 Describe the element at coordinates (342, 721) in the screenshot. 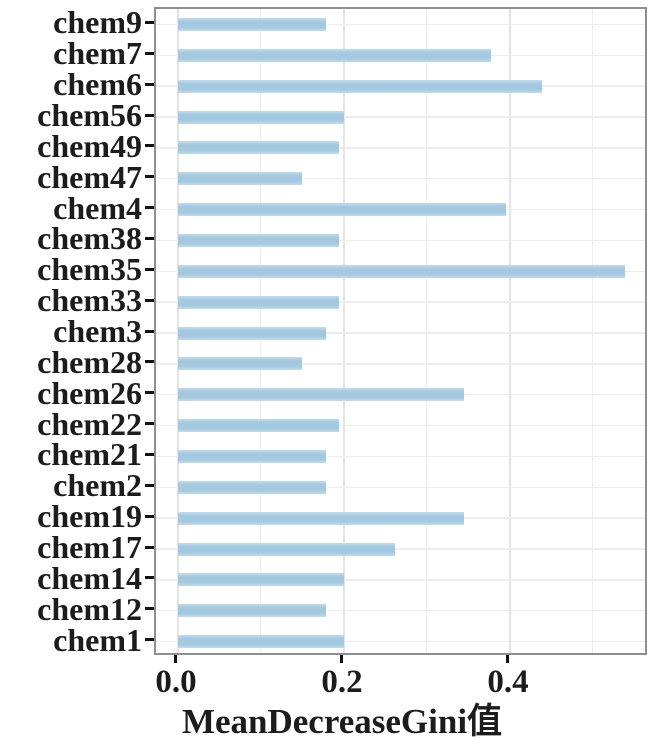

I see `x-axis-title: MeanDecreaseGini值` at that location.